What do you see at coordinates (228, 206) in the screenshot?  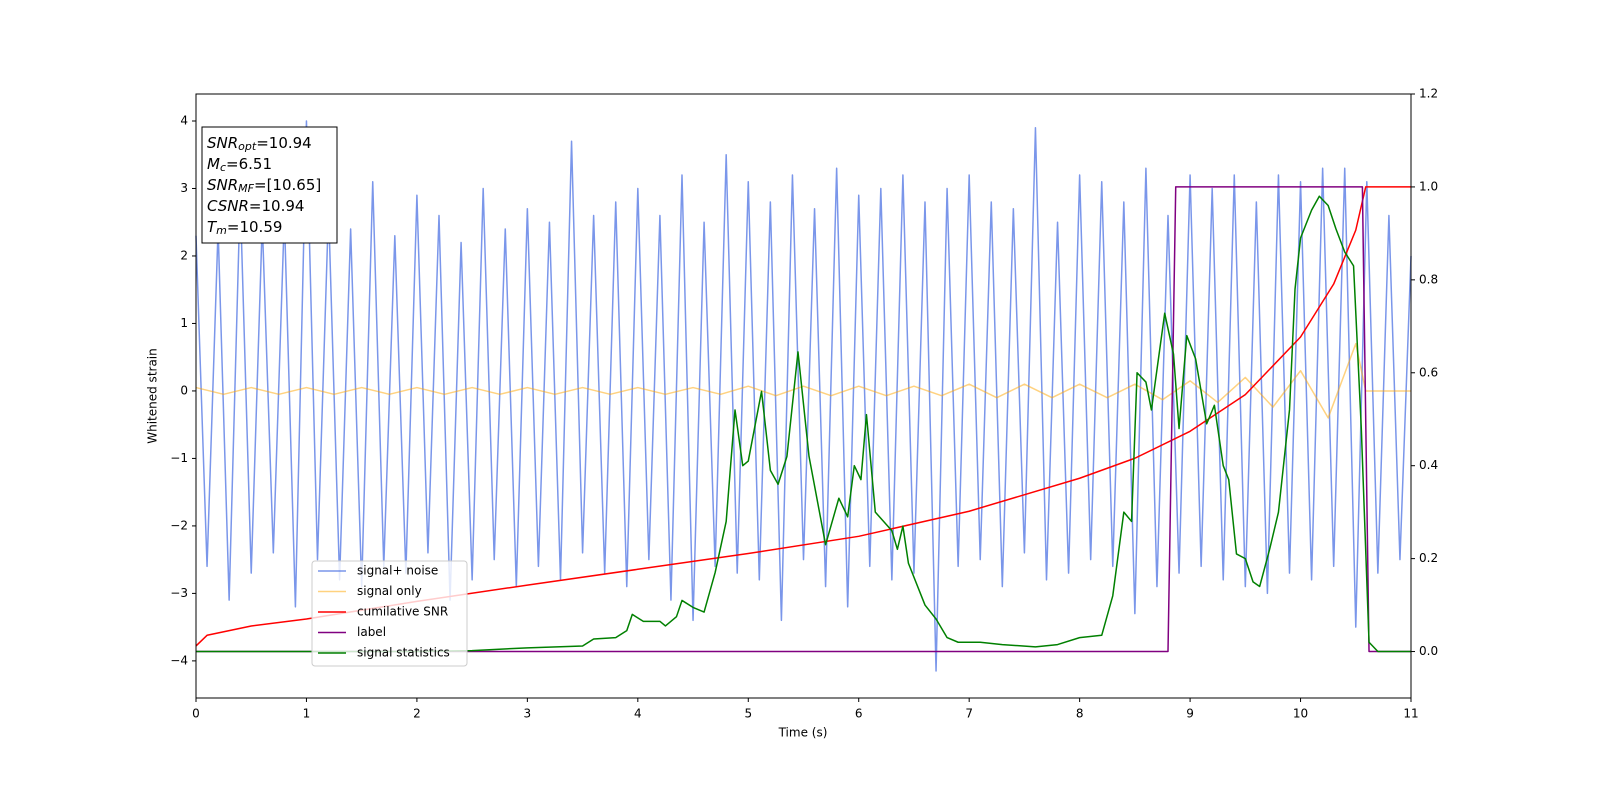 I see `annotation-symbol: CSNR` at bounding box center [228, 206].